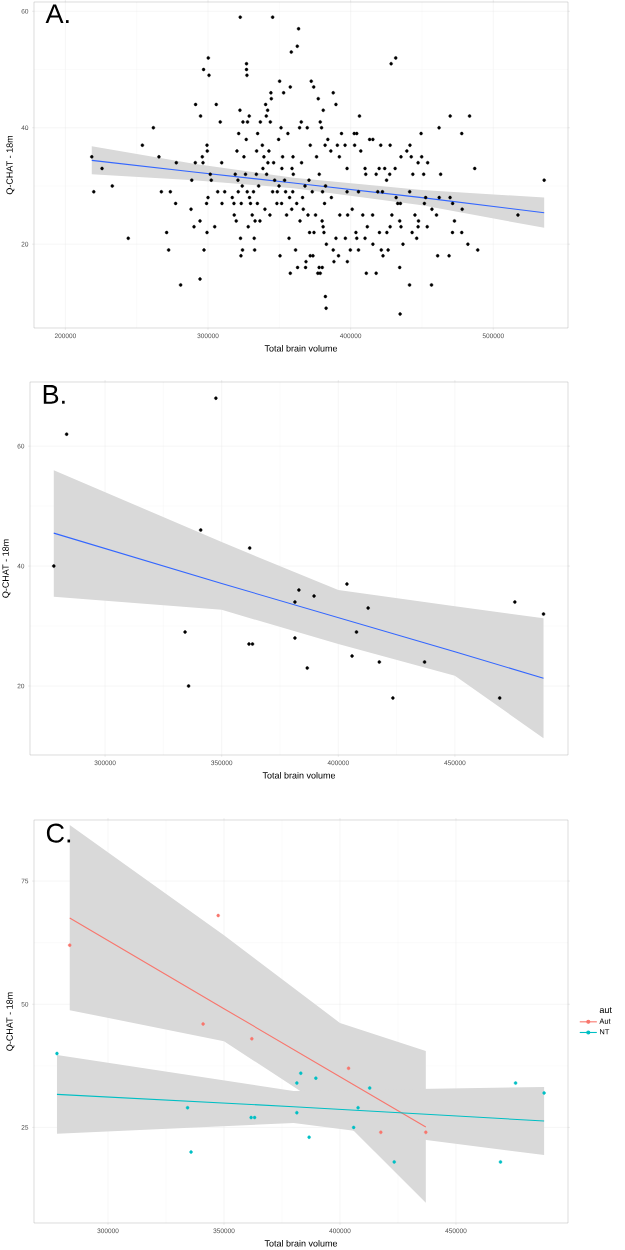  Describe the element at coordinates (605, 1010) in the screenshot. I see `legend-title: aut` at that location.